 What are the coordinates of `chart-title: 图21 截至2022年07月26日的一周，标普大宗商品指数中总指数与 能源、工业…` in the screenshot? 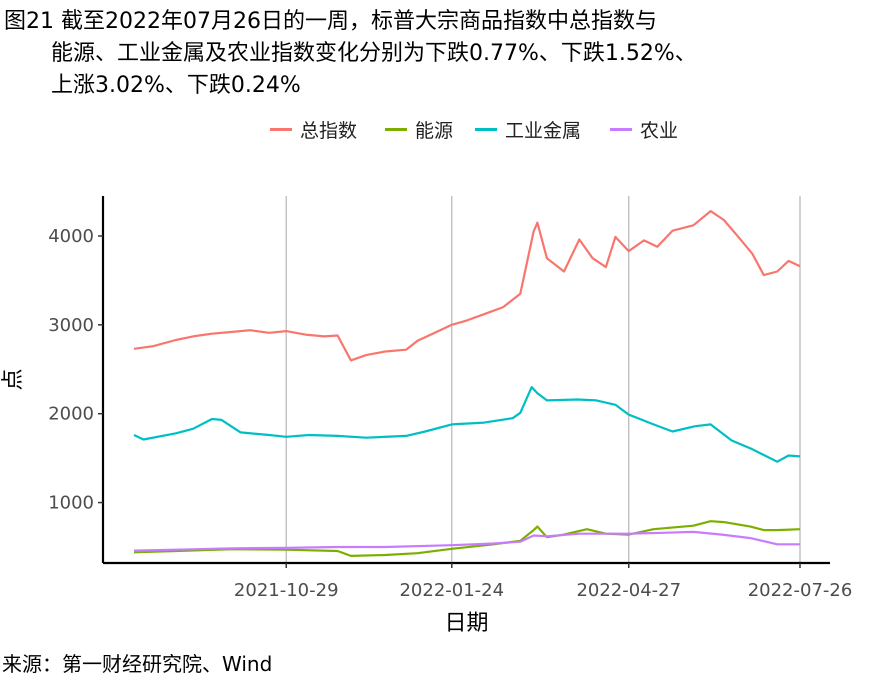 It's located at (444, 54).